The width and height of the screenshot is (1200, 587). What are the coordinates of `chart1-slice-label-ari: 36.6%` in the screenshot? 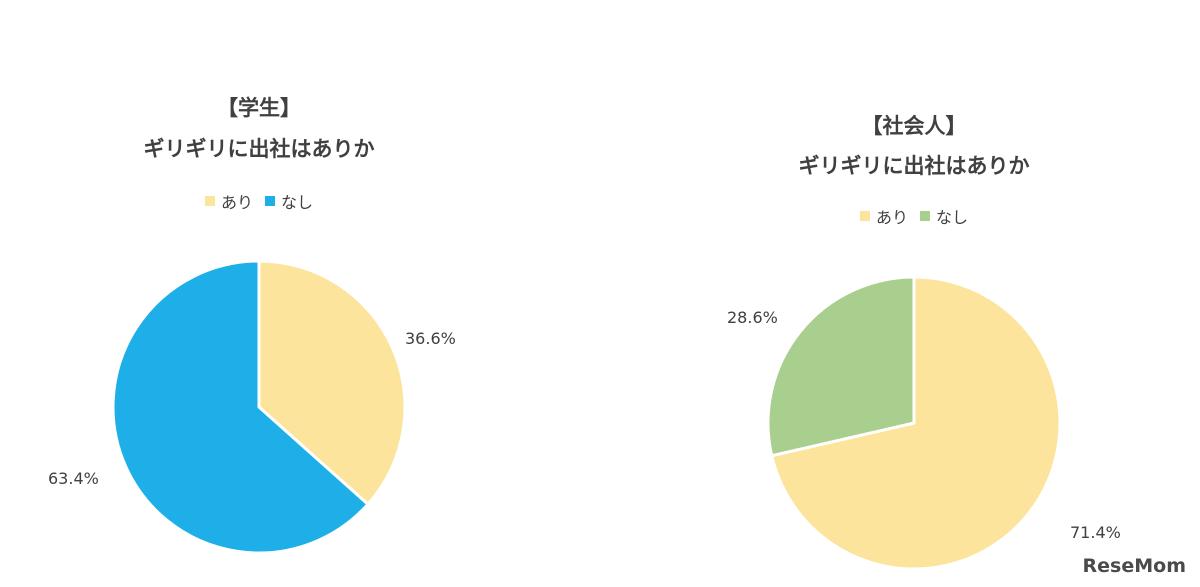 It's located at (430, 338).